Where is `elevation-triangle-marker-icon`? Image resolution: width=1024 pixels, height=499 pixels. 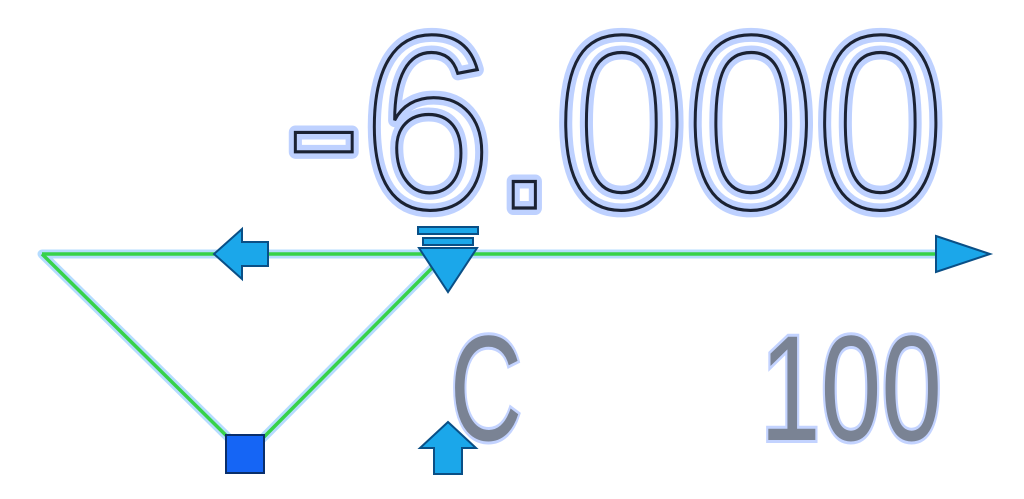
elevation-triangle-marker-icon is located at coordinates (448, 260).